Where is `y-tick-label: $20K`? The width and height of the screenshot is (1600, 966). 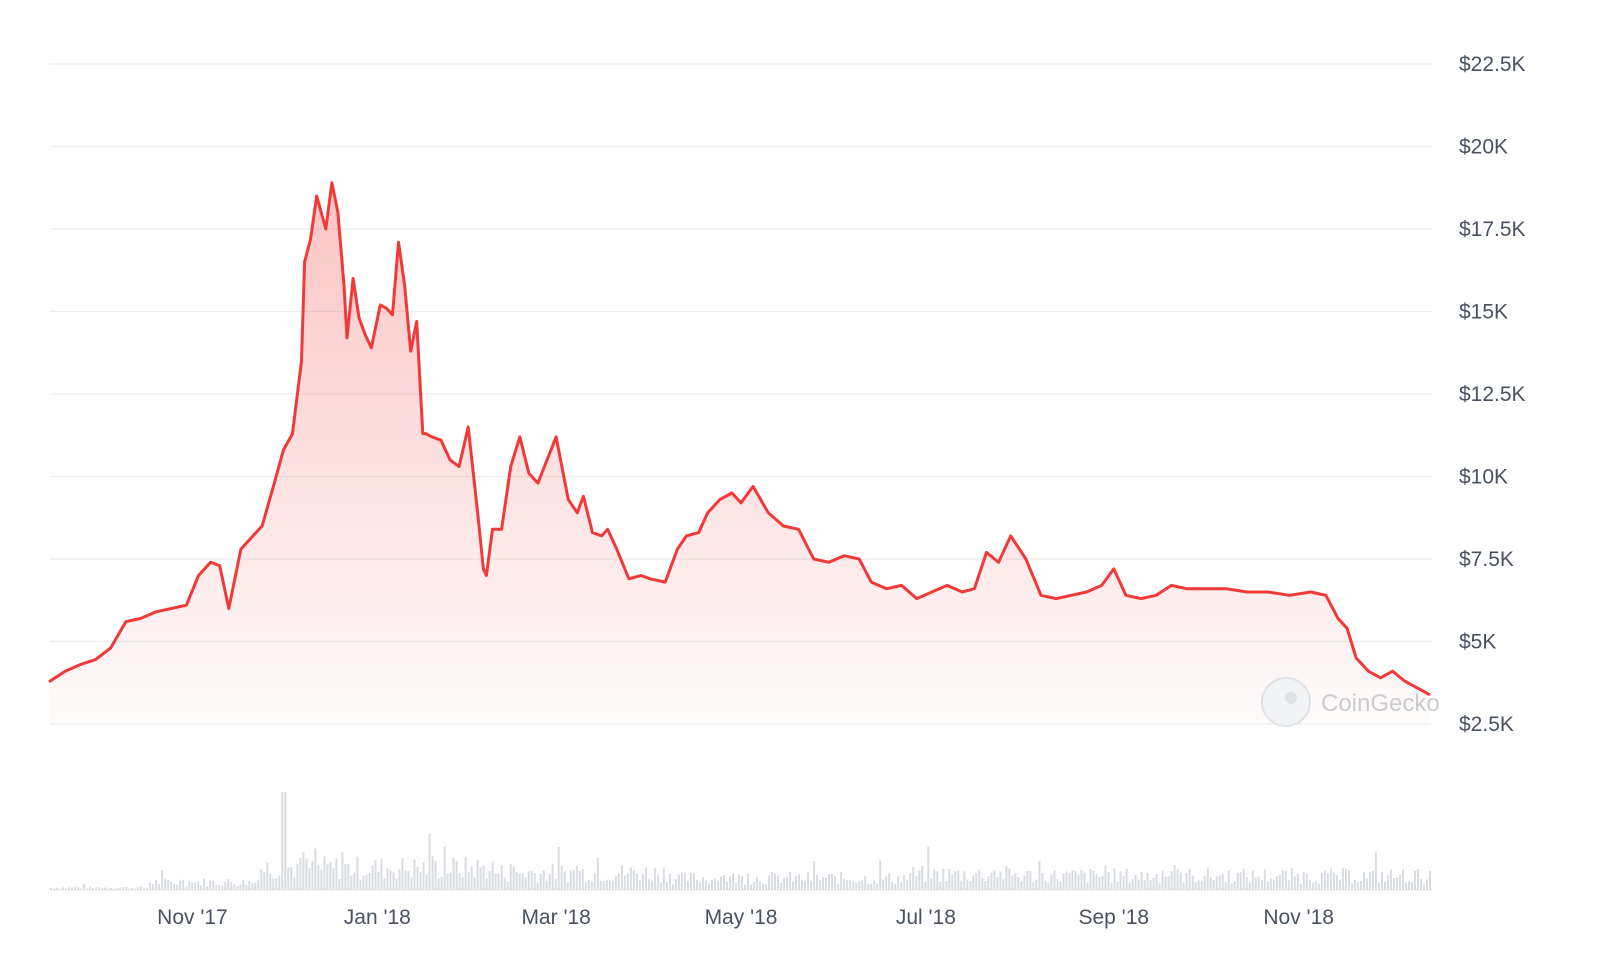
y-tick-label: $20K is located at coordinates (1483, 147).